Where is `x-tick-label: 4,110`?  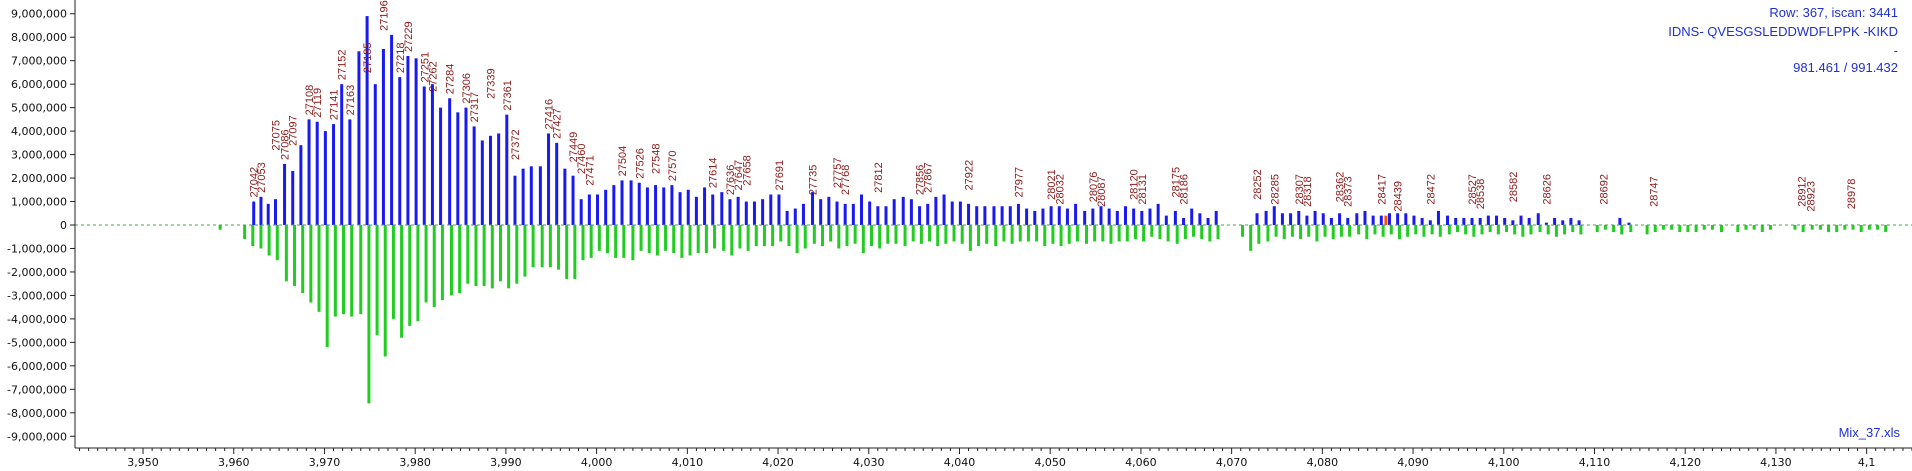
x-tick-label: 4,110 is located at coordinates (1595, 462).